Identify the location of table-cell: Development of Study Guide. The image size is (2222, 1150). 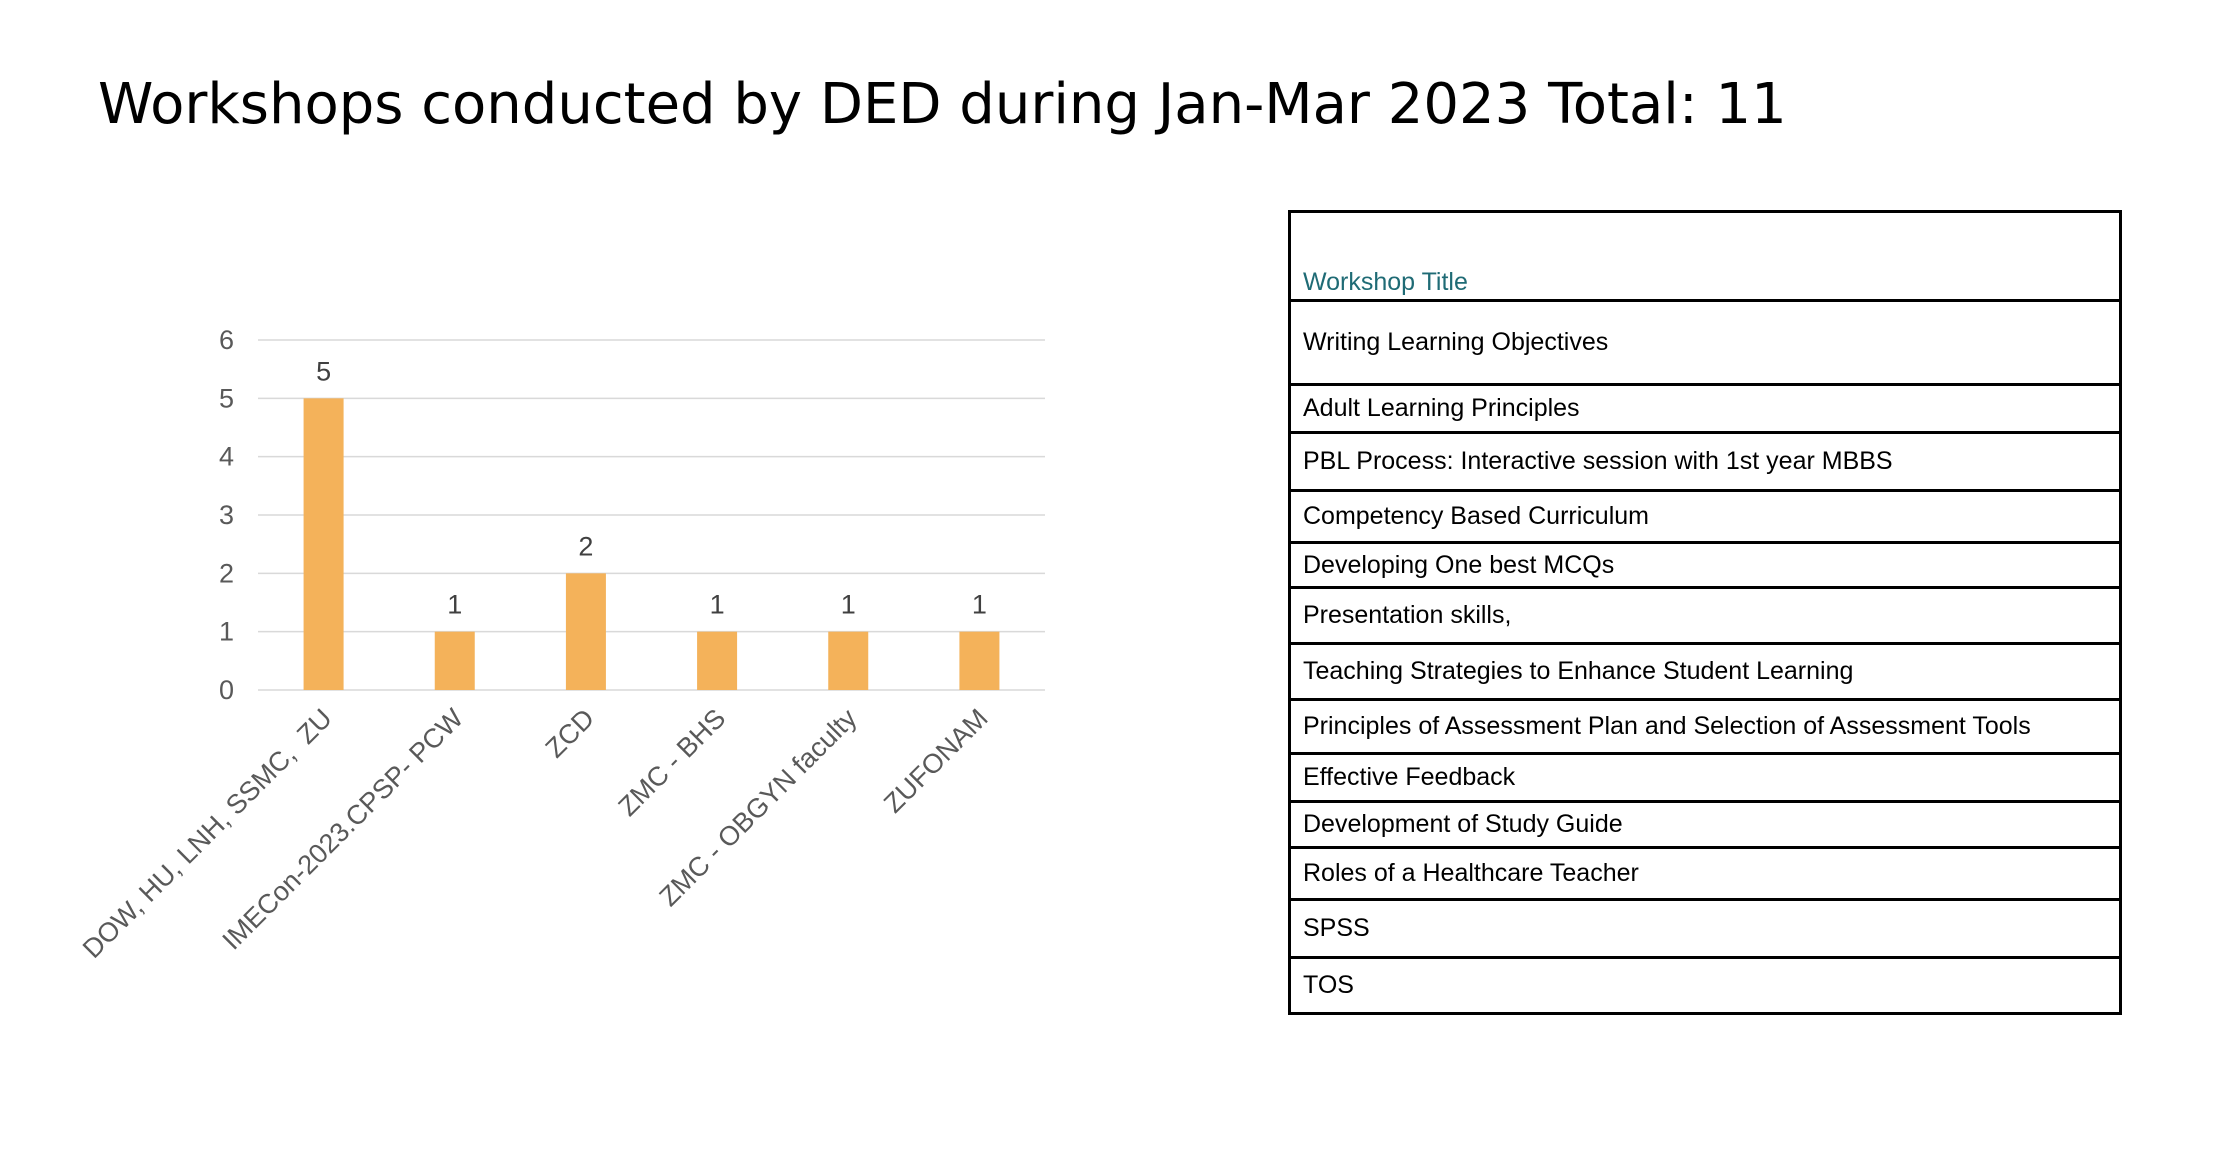
(1705, 824).